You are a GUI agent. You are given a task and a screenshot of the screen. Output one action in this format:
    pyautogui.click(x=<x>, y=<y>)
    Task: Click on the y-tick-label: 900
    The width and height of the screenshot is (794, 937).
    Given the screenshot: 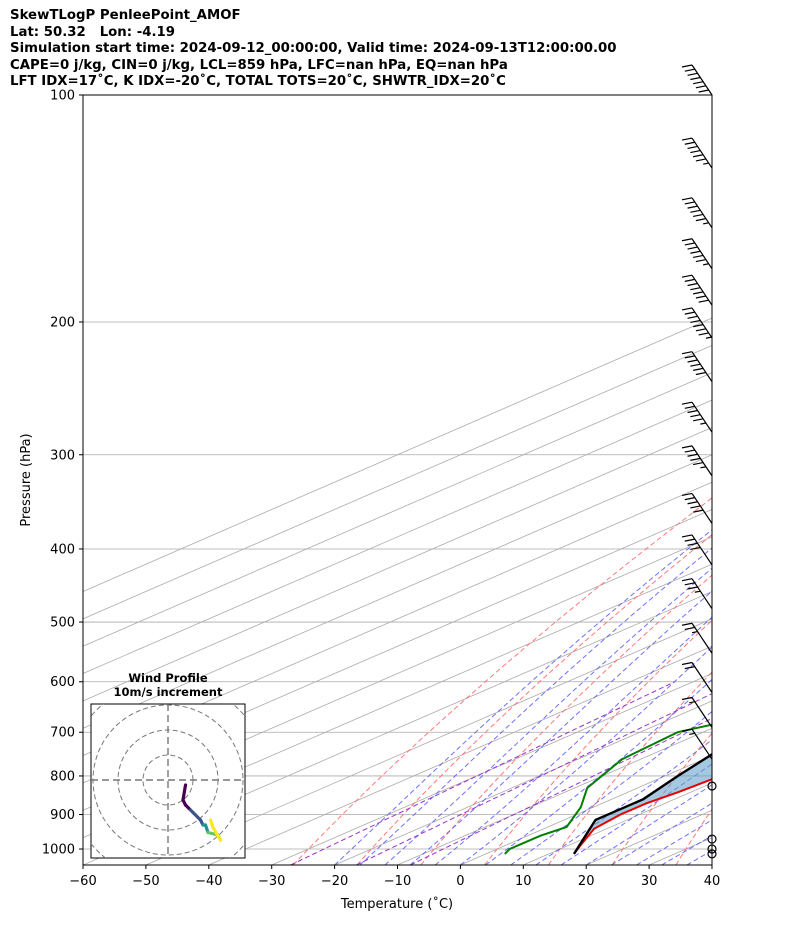 What is the action you would take?
    pyautogui.click(x=62, y=815)
    